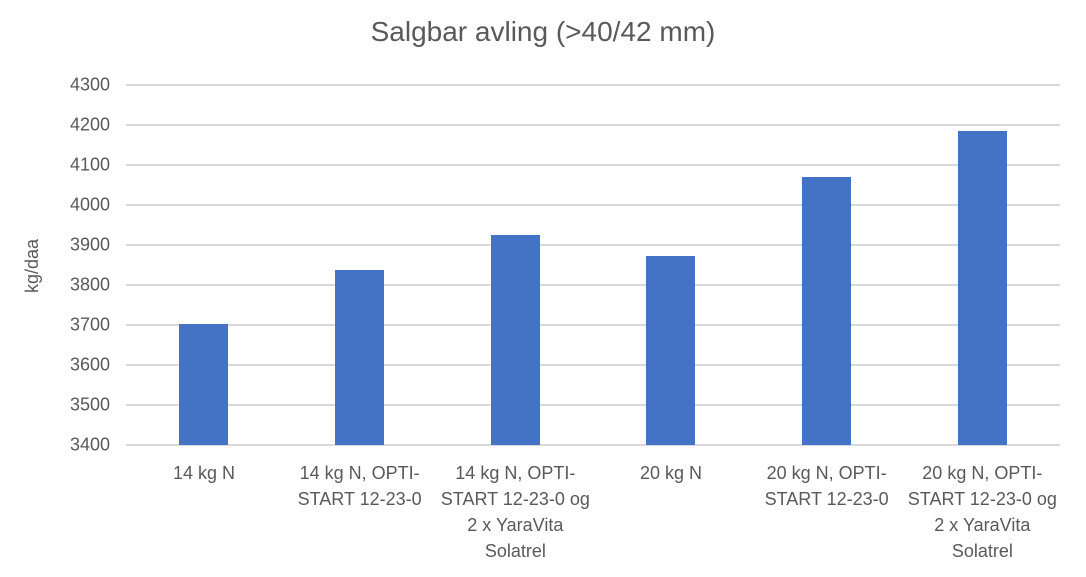  What do you see at coordinates (89, 284) in the screenshot?
I see `y-tick-label: 3800` at bounding box center [89, 284].